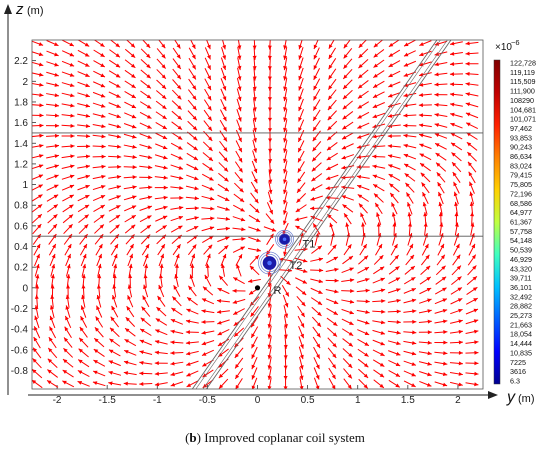 This screenshot has height=456, width=550. Describe the element at coordinates (21, 247) in the screenshot. I see `y-tick-label: 0.4` at that location.